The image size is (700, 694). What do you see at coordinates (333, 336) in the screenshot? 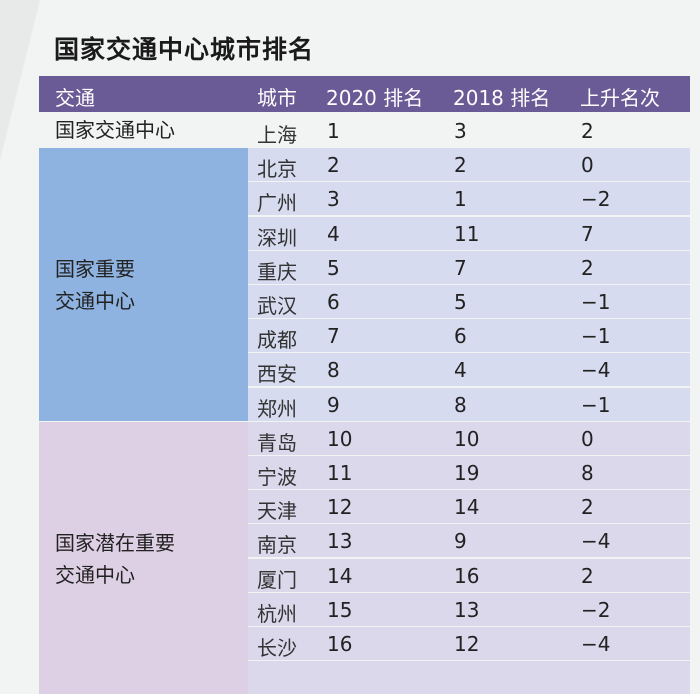
I see `rank-2020-cell: 7` at bounding box center [333, 336].